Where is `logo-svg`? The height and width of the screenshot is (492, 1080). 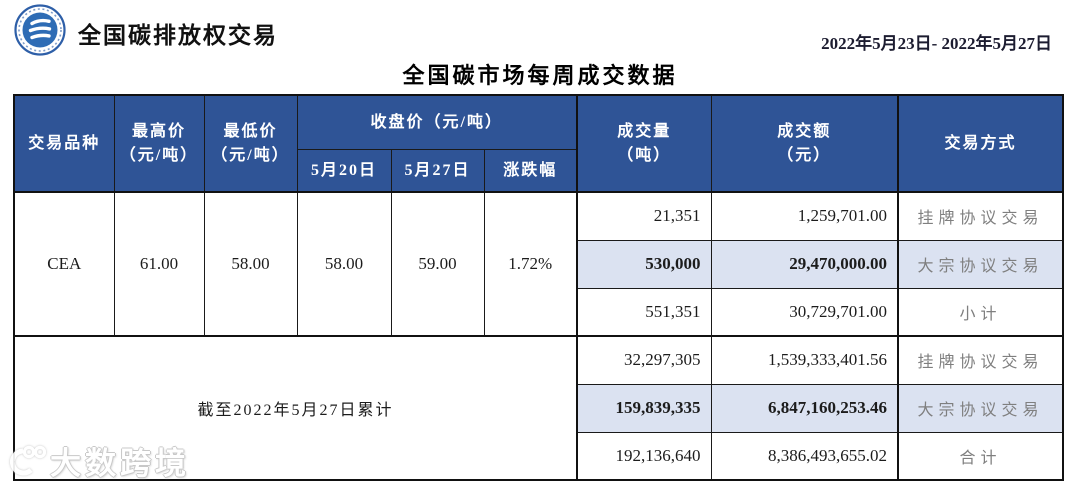
logo-svg is located at coordinates (40, 30).